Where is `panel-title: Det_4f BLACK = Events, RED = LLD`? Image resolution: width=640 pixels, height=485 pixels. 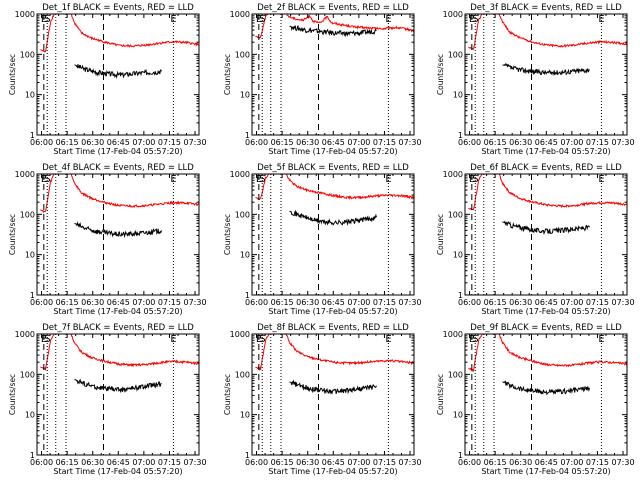 panel-title: Det_4f BLACK = Events, RED = LLD is located at coordinates (118, 168).